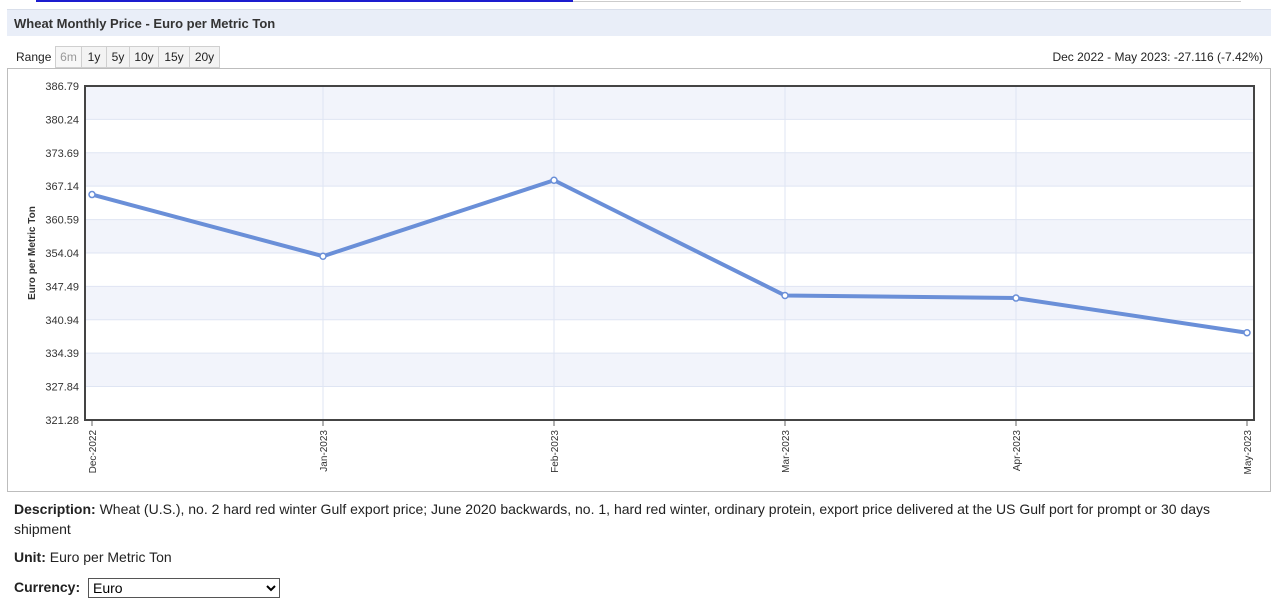 The image size is (1274, 609). Describe the element at coordinates (62, 354) in the screenshot. I see `y-tick-label: 334.39` at that location.